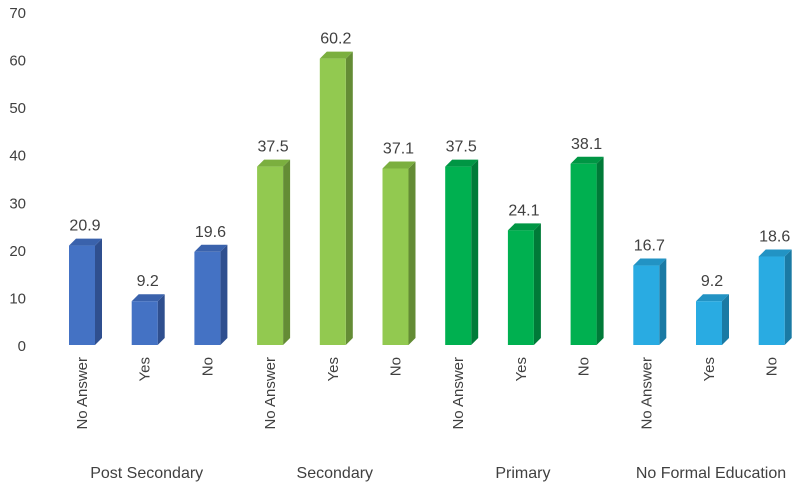 The height and width of the screenshot is (488, 800). I want to click on data-label: 60.2, so click(335, 39).